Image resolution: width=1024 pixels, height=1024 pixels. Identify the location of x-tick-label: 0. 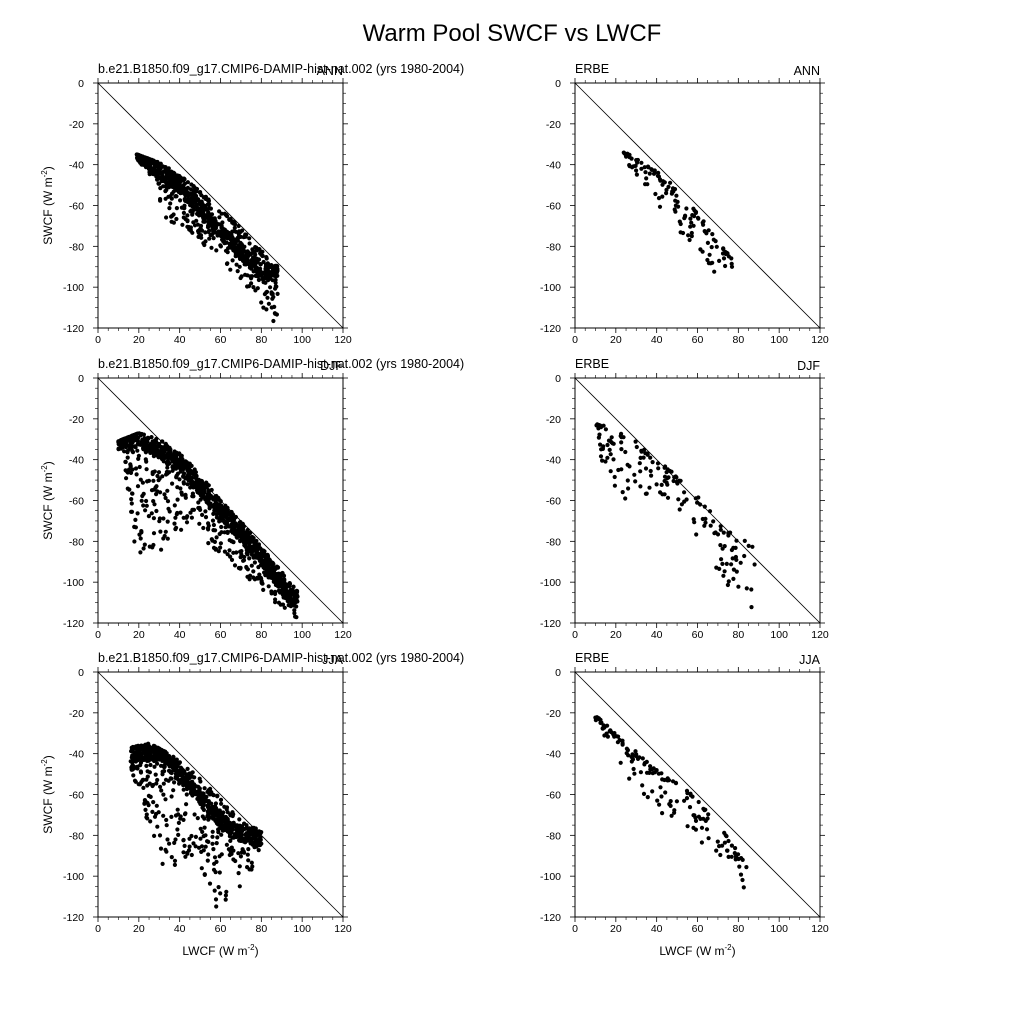
(575, 635).